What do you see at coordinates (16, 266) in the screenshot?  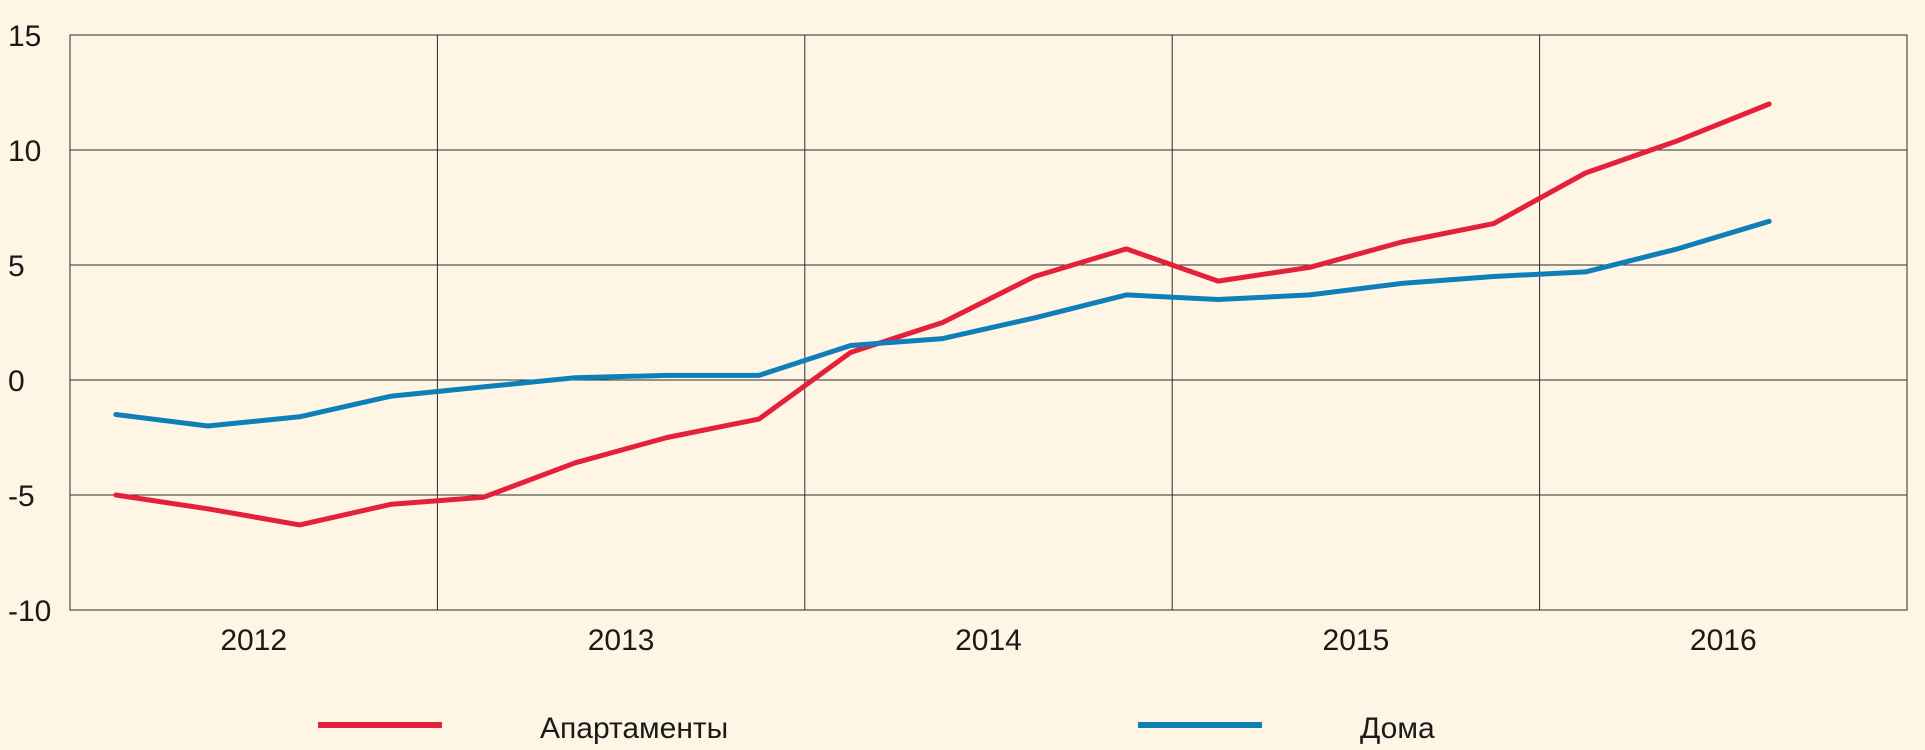 I see `y-tick-label: 5` at bounding box center [16, 266].